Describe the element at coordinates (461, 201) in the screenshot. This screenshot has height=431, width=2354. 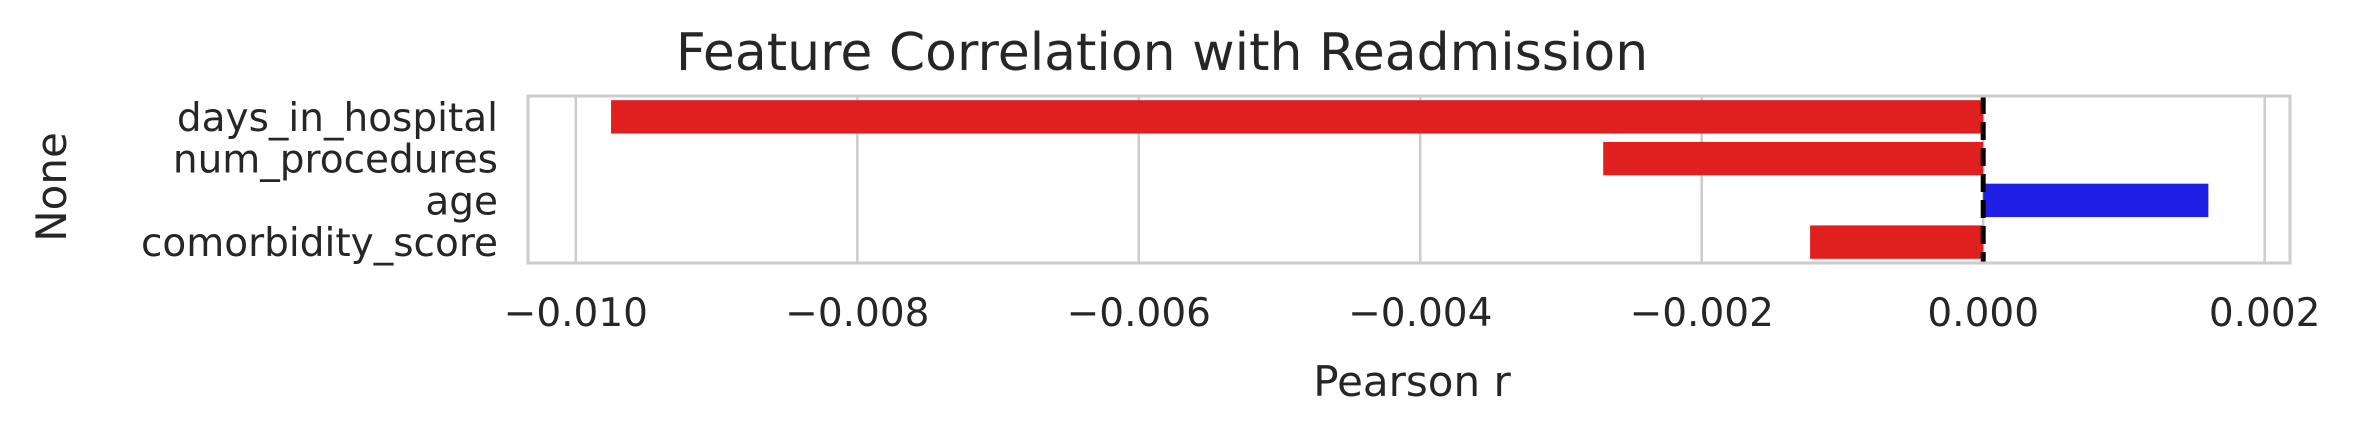
I see `category-label: age` at that location.